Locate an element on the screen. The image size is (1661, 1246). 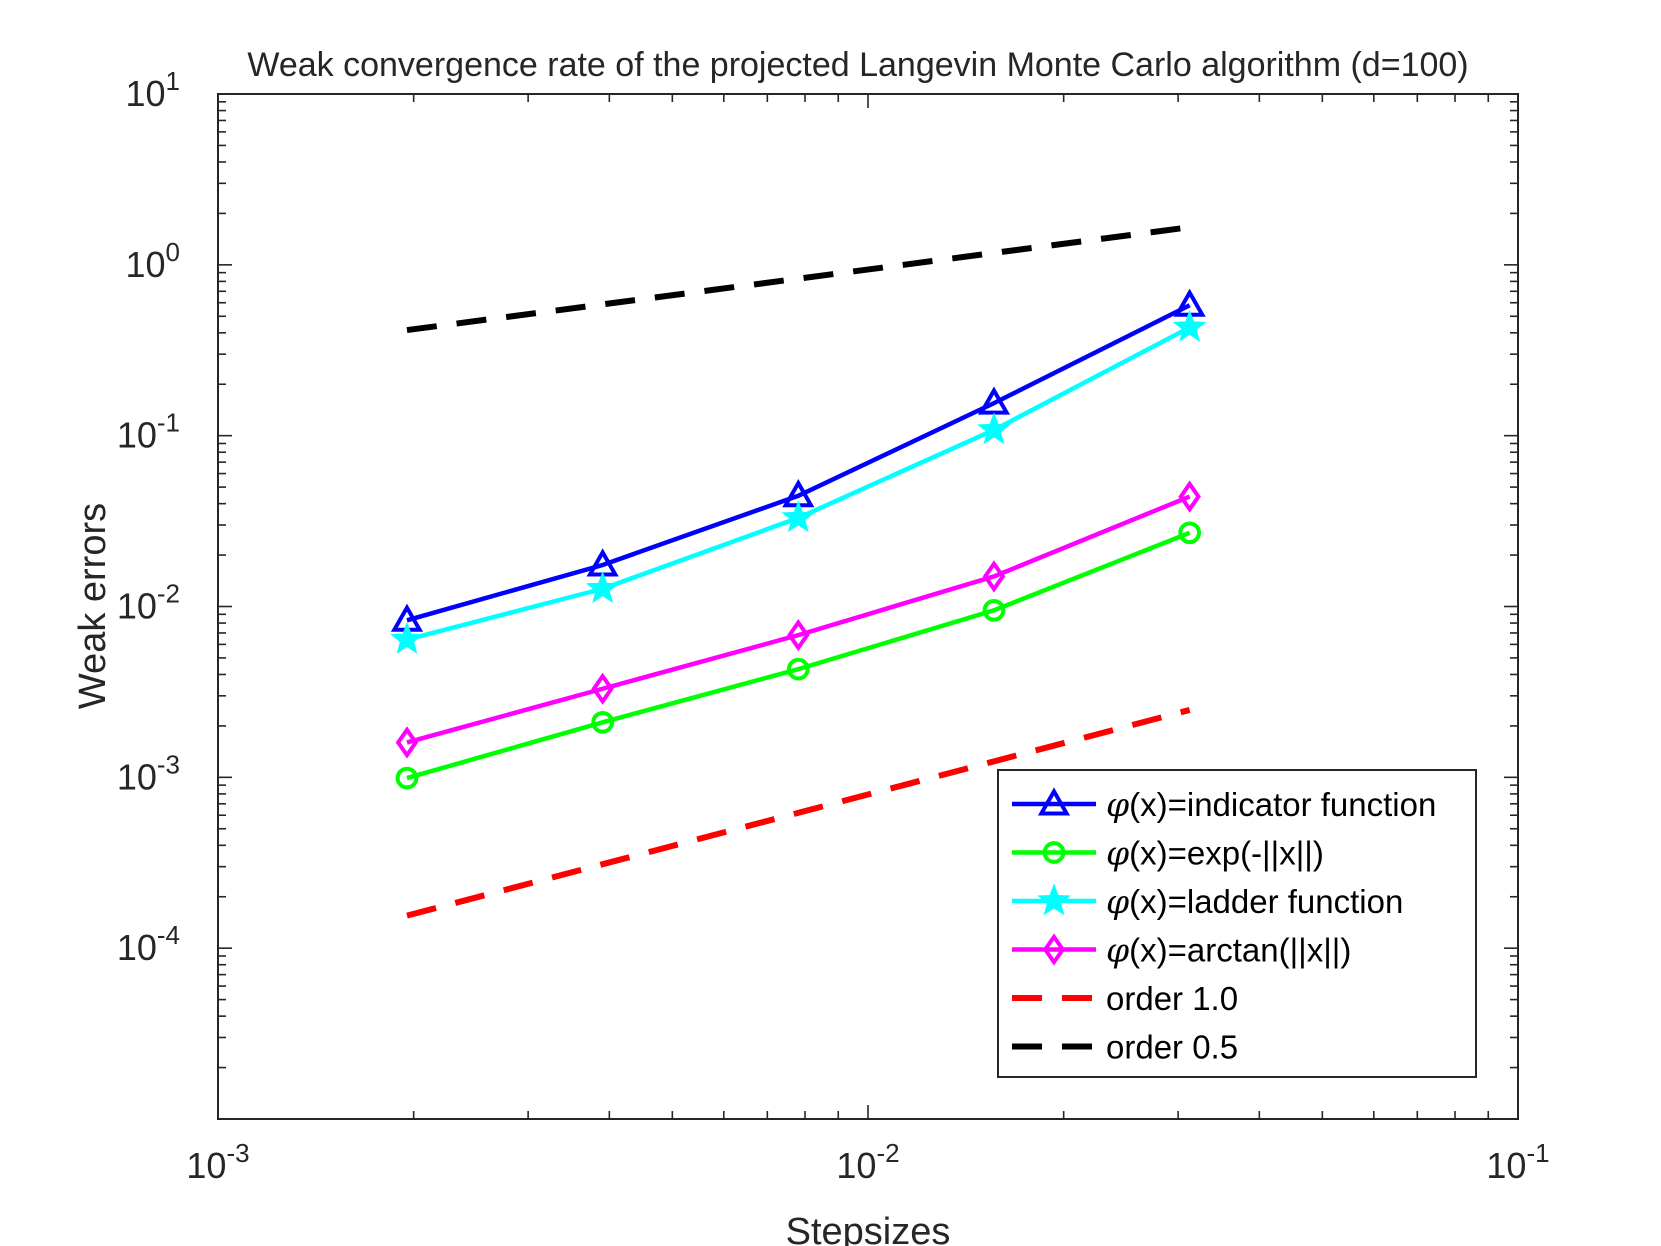
series-line-arctan is located at coordinates (798, 619).